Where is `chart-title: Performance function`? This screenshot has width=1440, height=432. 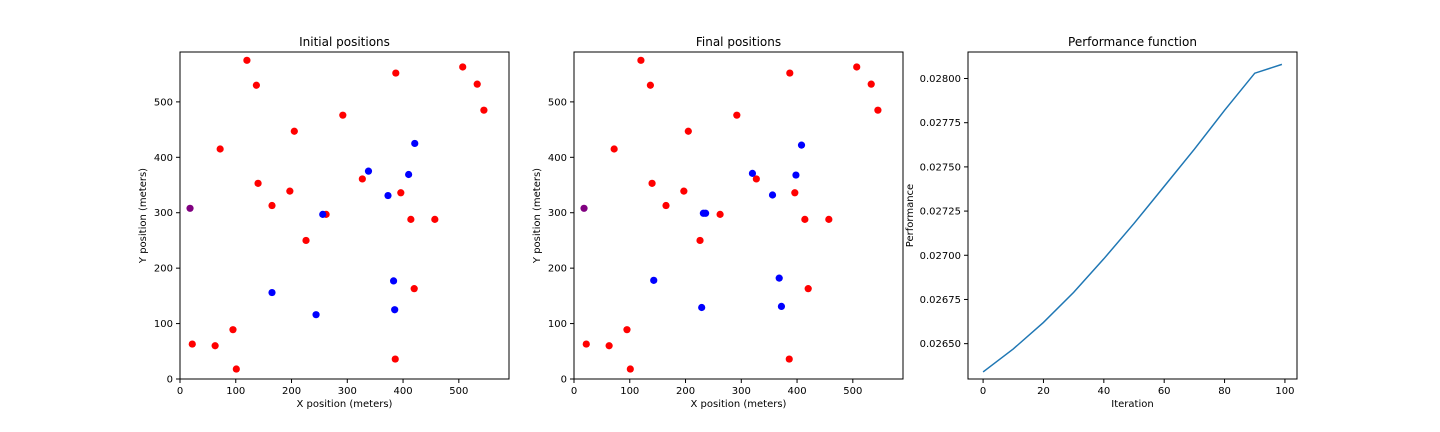
chart-title: Performance function is located at coordinates (1132, 42).